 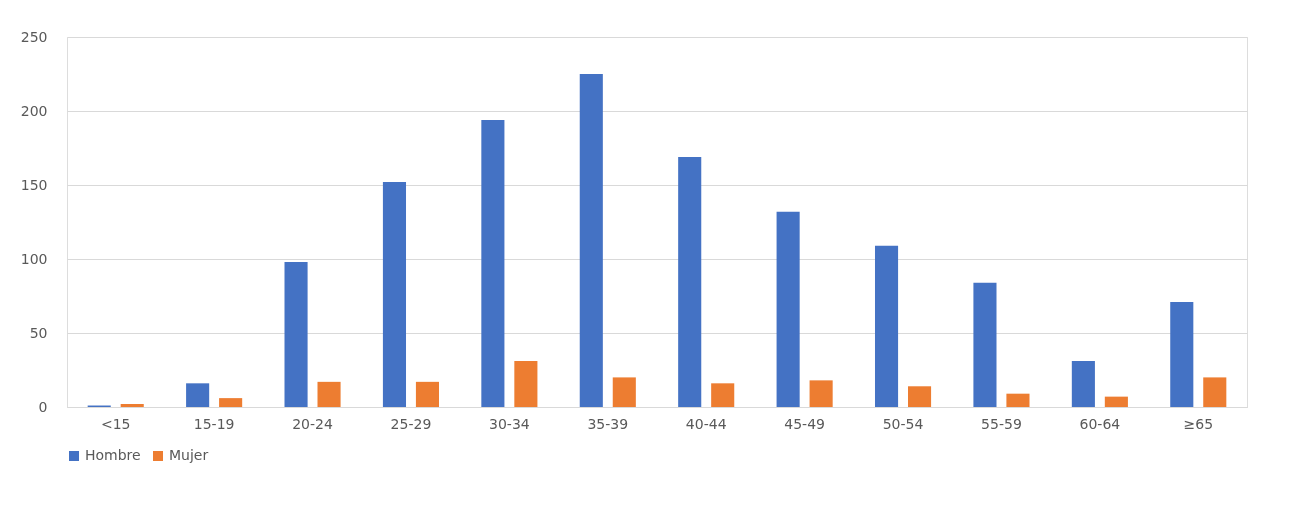 I want to click on legend-label: Mujer, so click(x=189, y=455).